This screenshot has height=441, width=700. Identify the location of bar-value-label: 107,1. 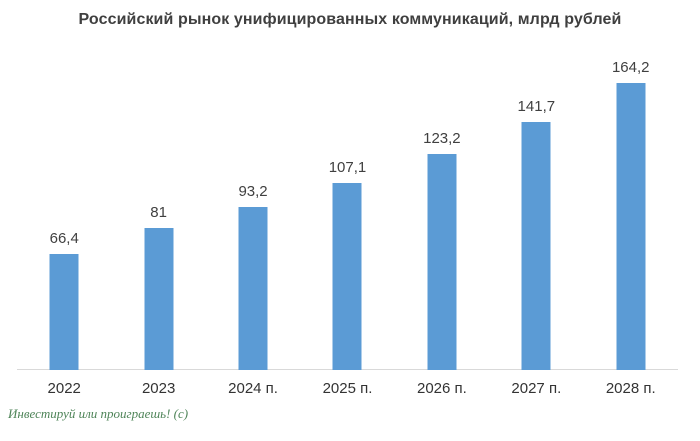
(347, 167).